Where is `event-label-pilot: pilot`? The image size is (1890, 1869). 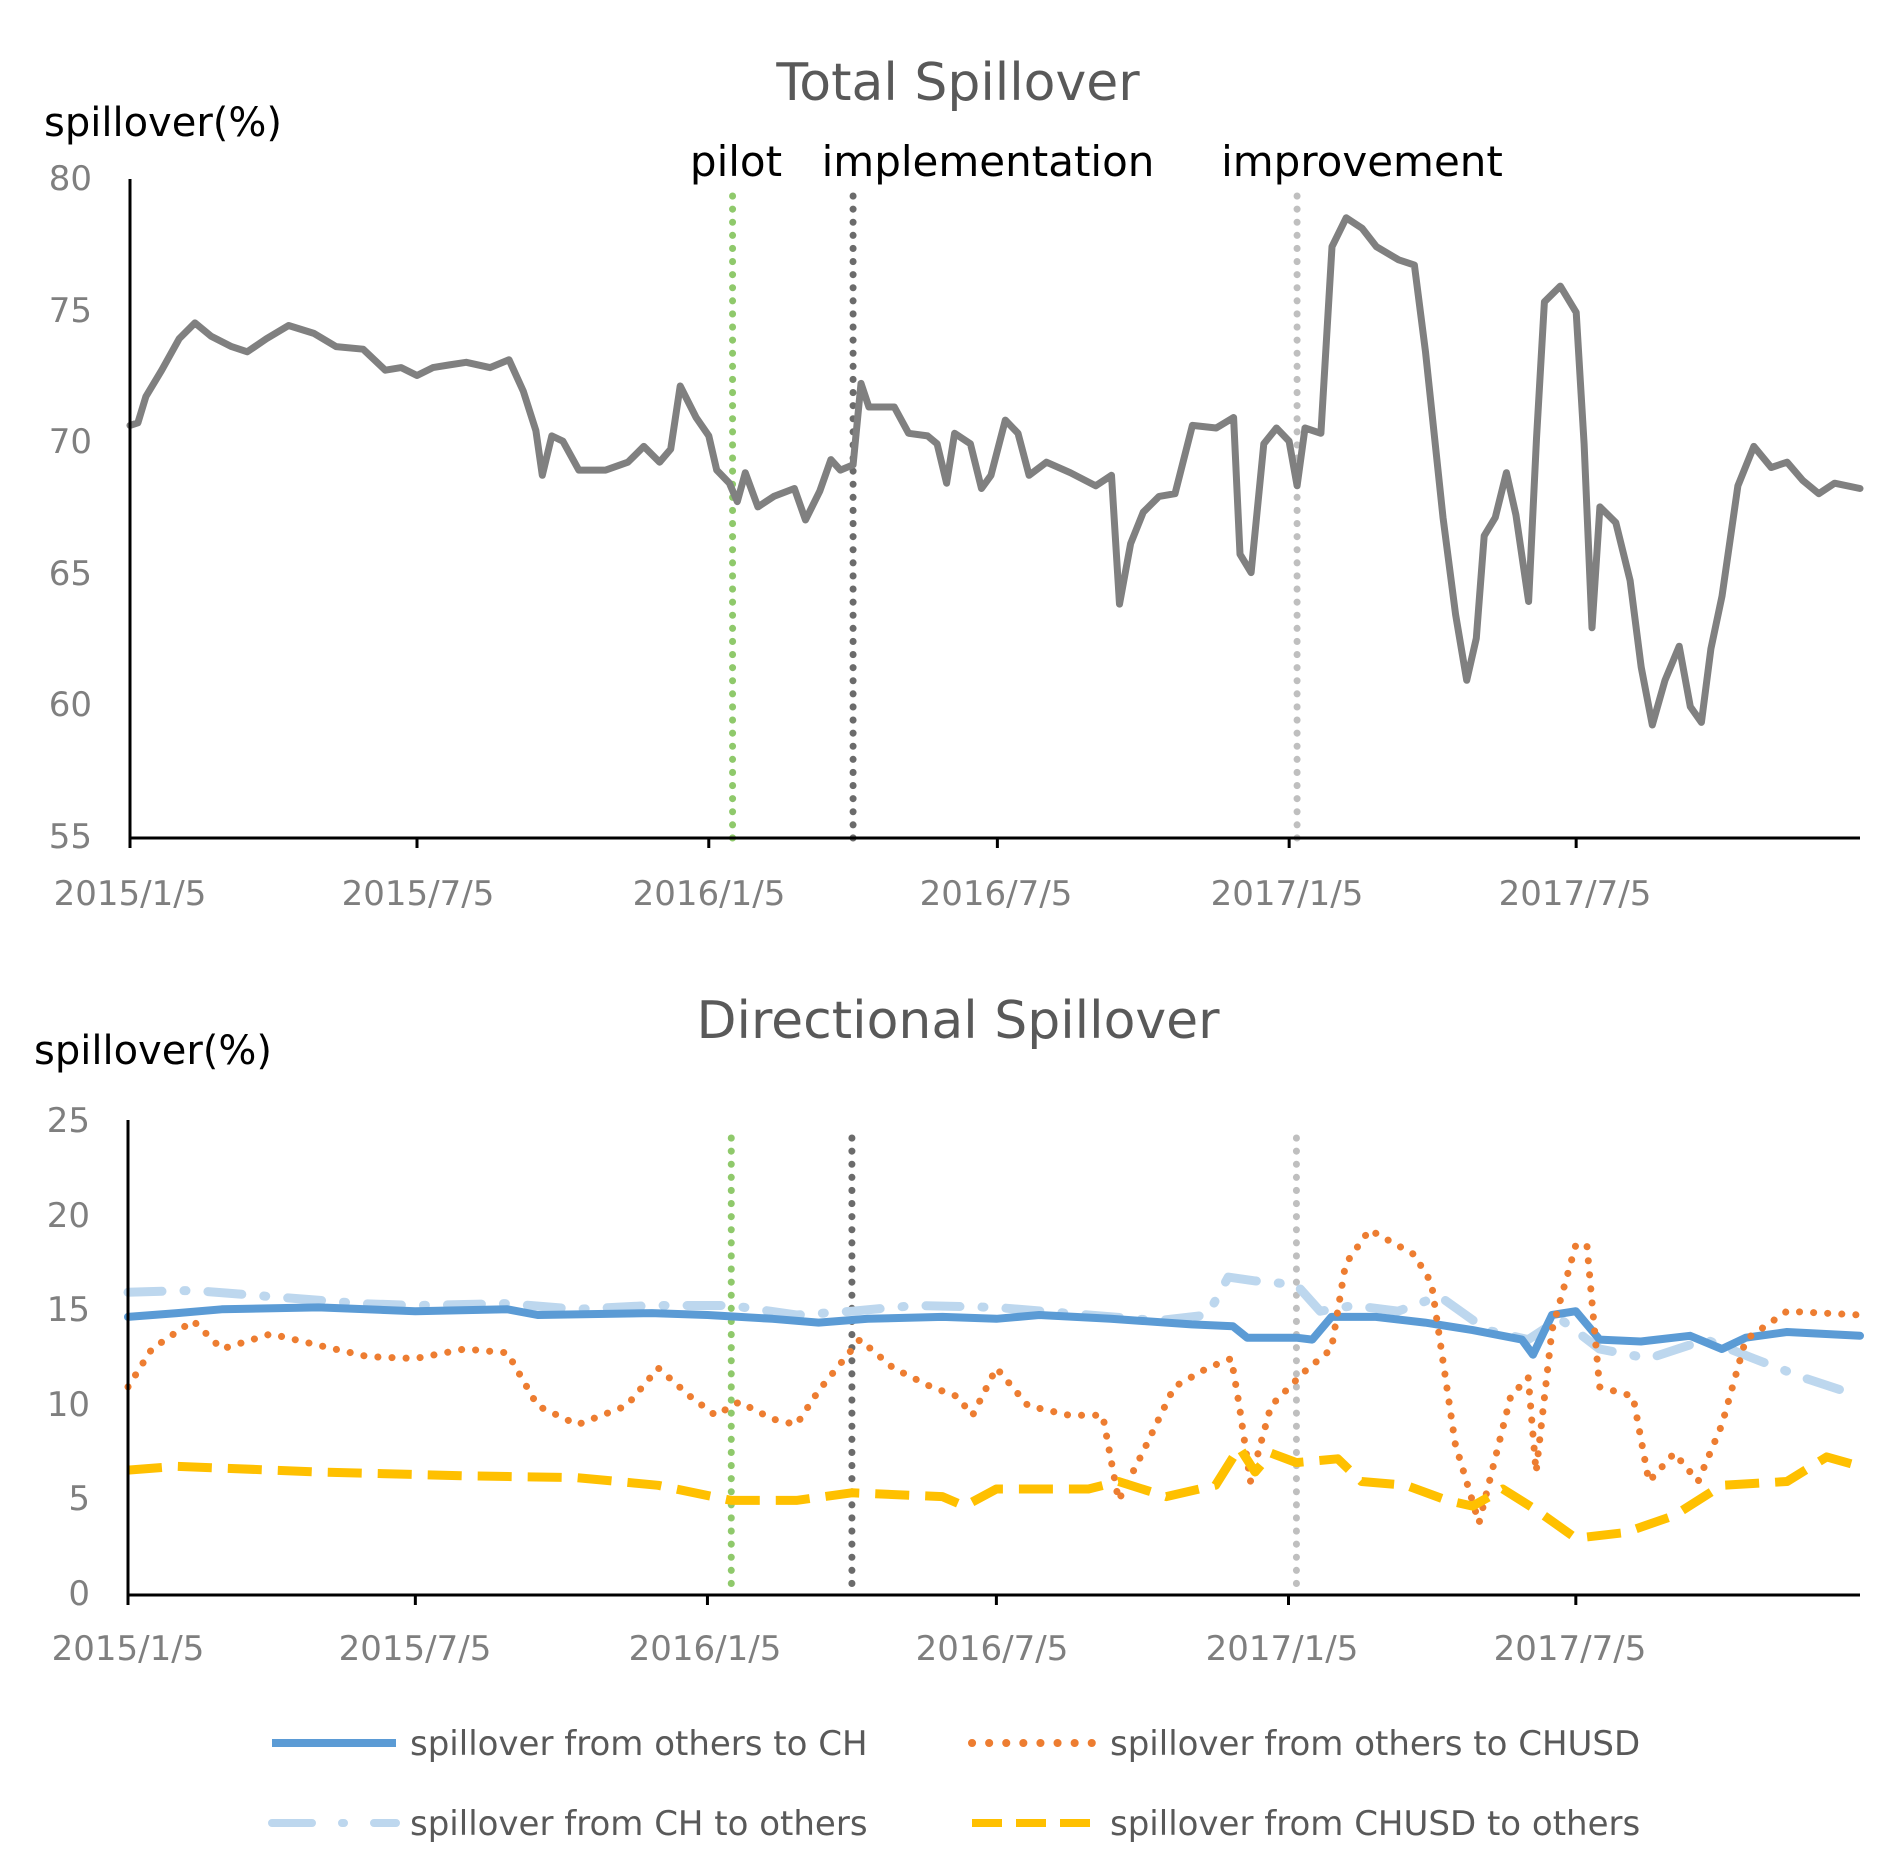 event-label-pilot: pilot is located at coordinates (736, 161).